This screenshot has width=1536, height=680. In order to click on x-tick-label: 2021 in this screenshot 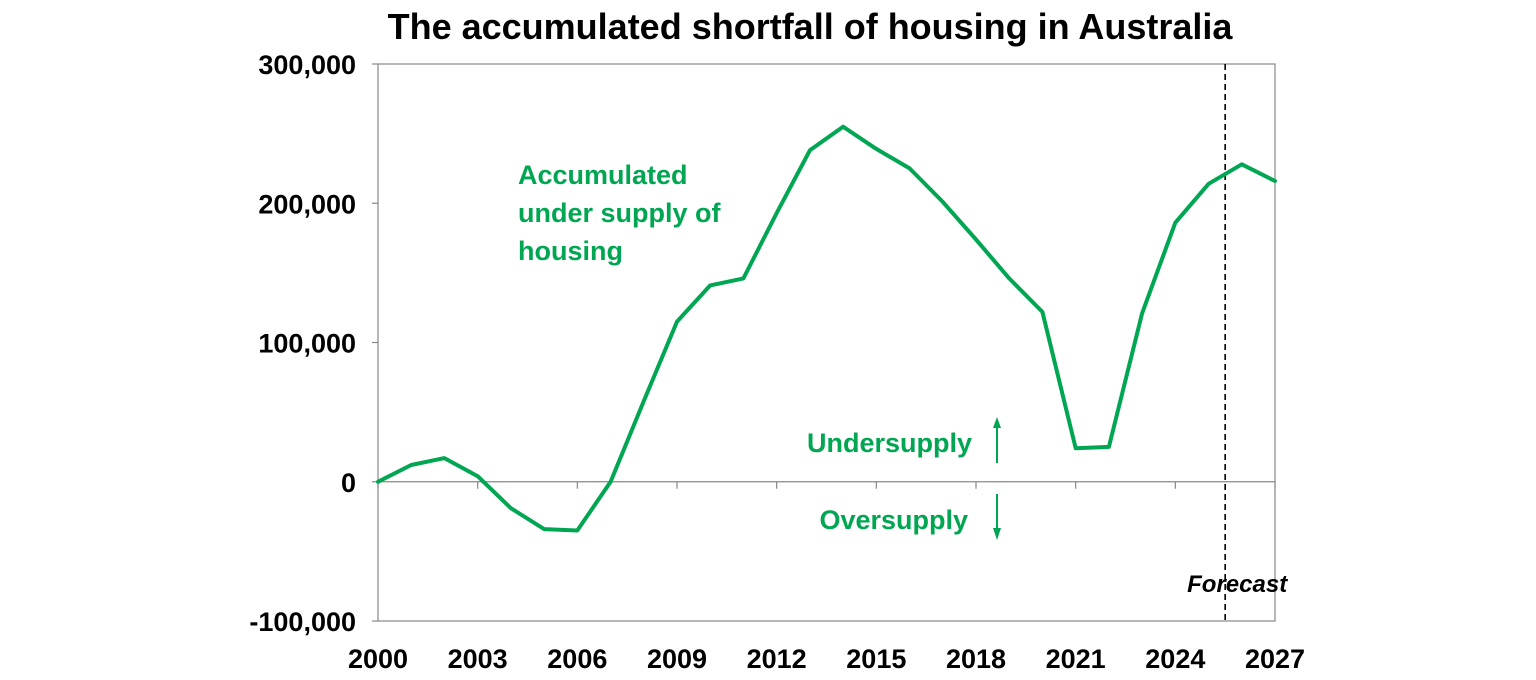, I will do `click(1076, 659)`.